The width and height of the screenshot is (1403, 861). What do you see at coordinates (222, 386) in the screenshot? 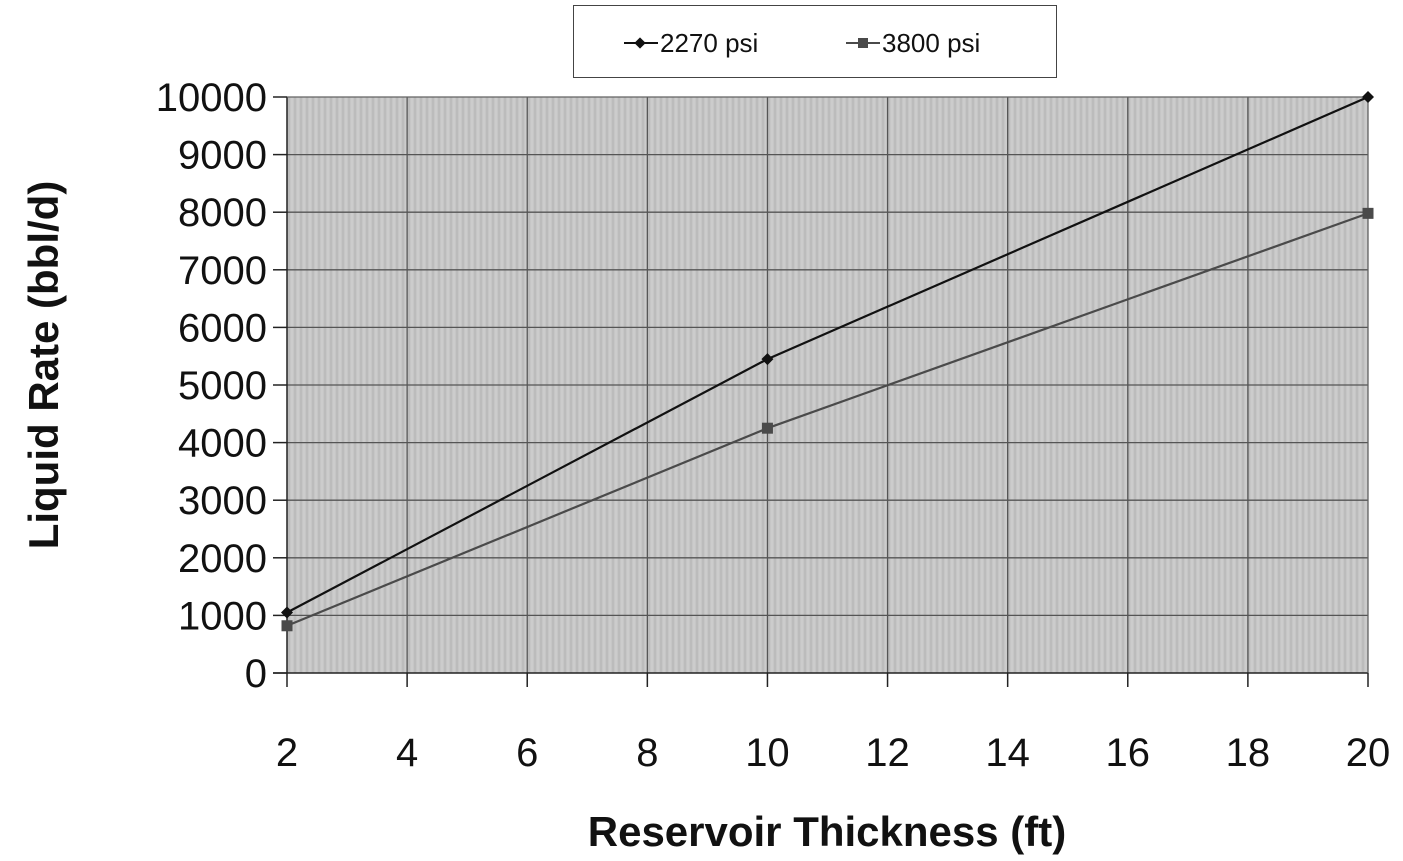
I see `y-tick-label: 5000` at bounding box center [222, 386].